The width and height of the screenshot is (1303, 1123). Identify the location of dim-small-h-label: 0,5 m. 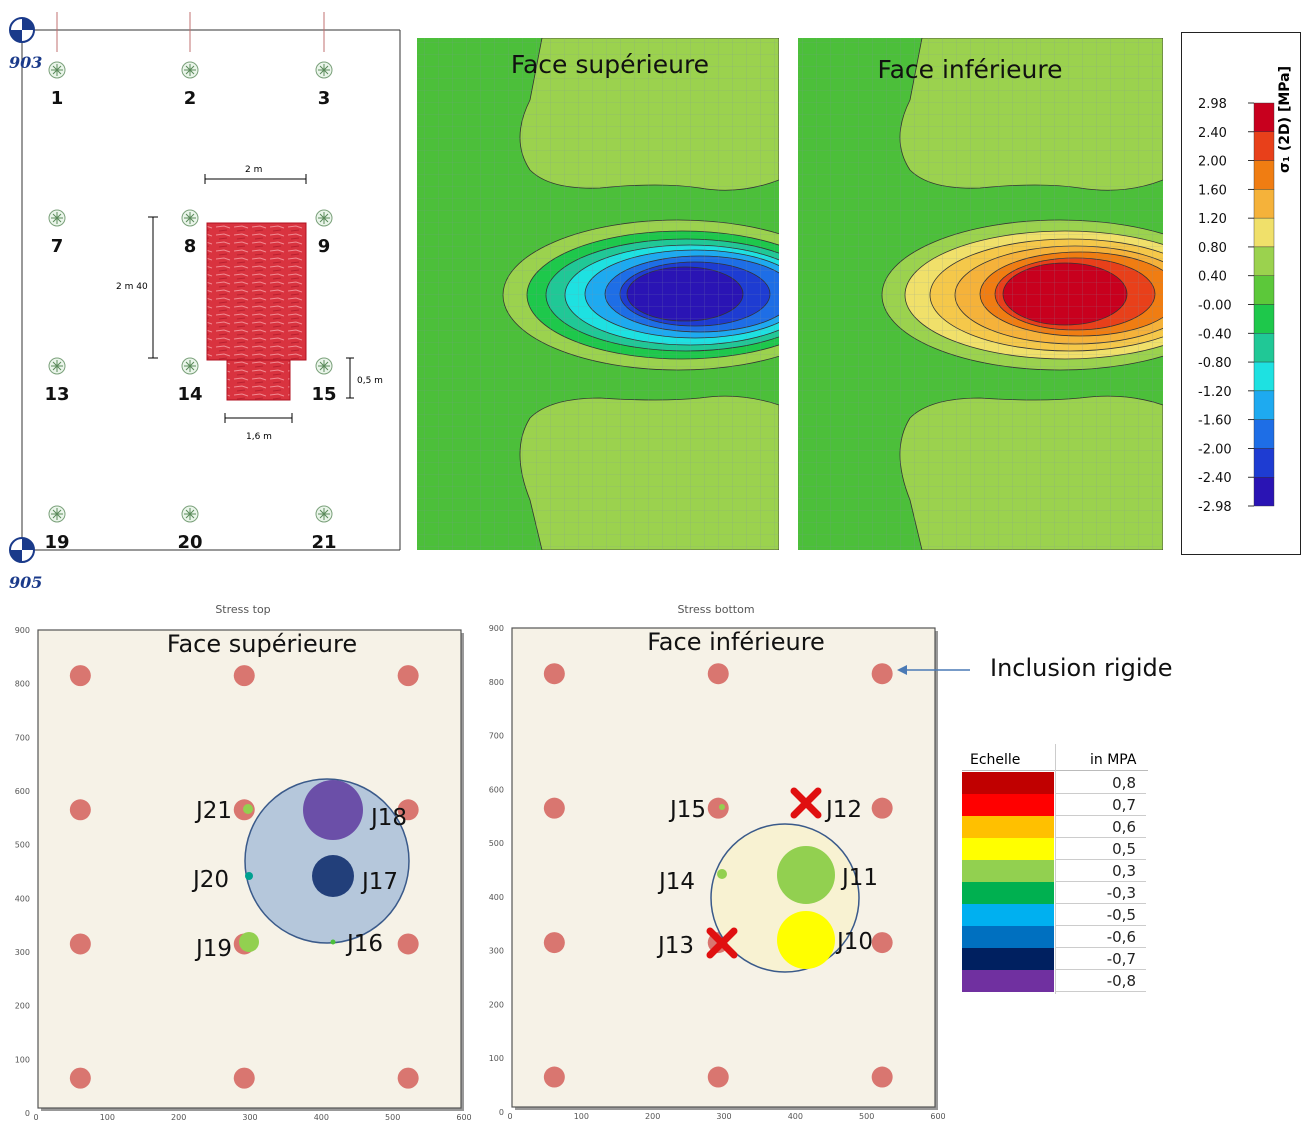
(370, 381).